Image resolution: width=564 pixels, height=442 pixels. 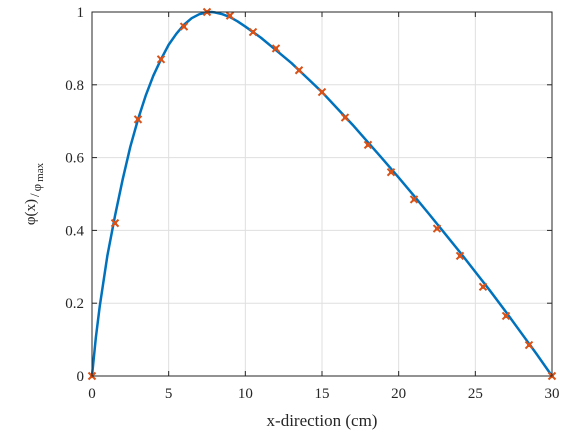 I want to click on y-tick-label: 0.4, so click(x=74, y=231).